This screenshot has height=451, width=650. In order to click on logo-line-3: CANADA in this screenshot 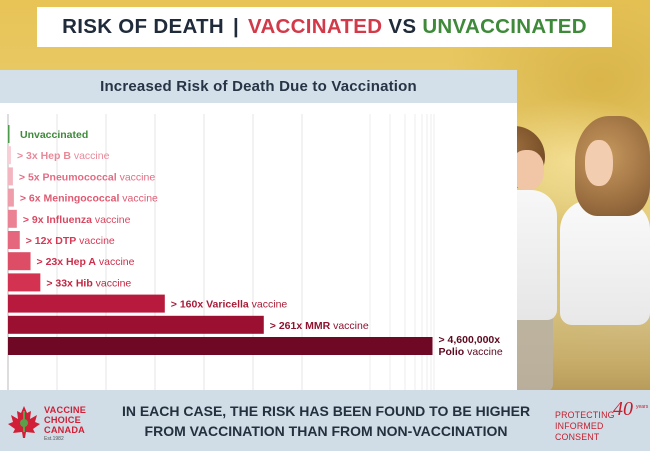, I will do `click(65, 430)`.